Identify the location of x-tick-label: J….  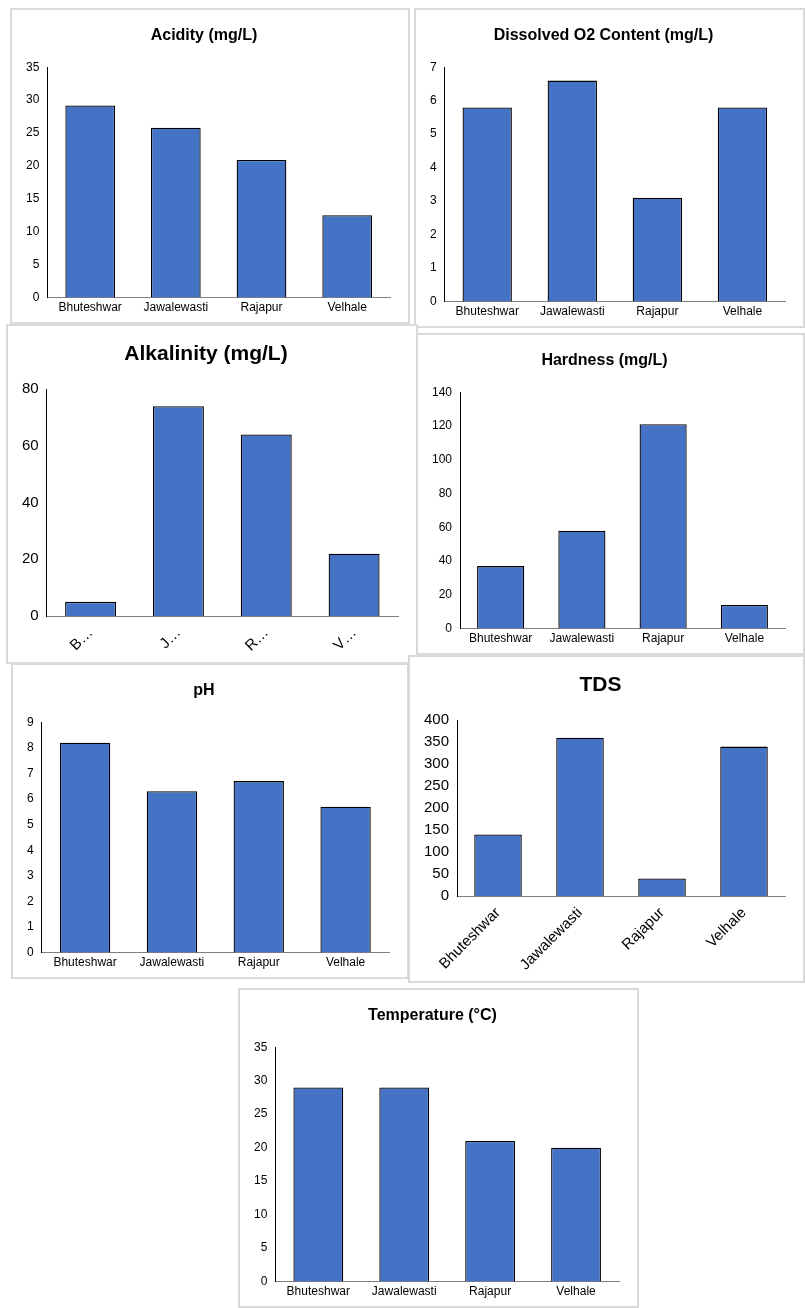
(169, 637).